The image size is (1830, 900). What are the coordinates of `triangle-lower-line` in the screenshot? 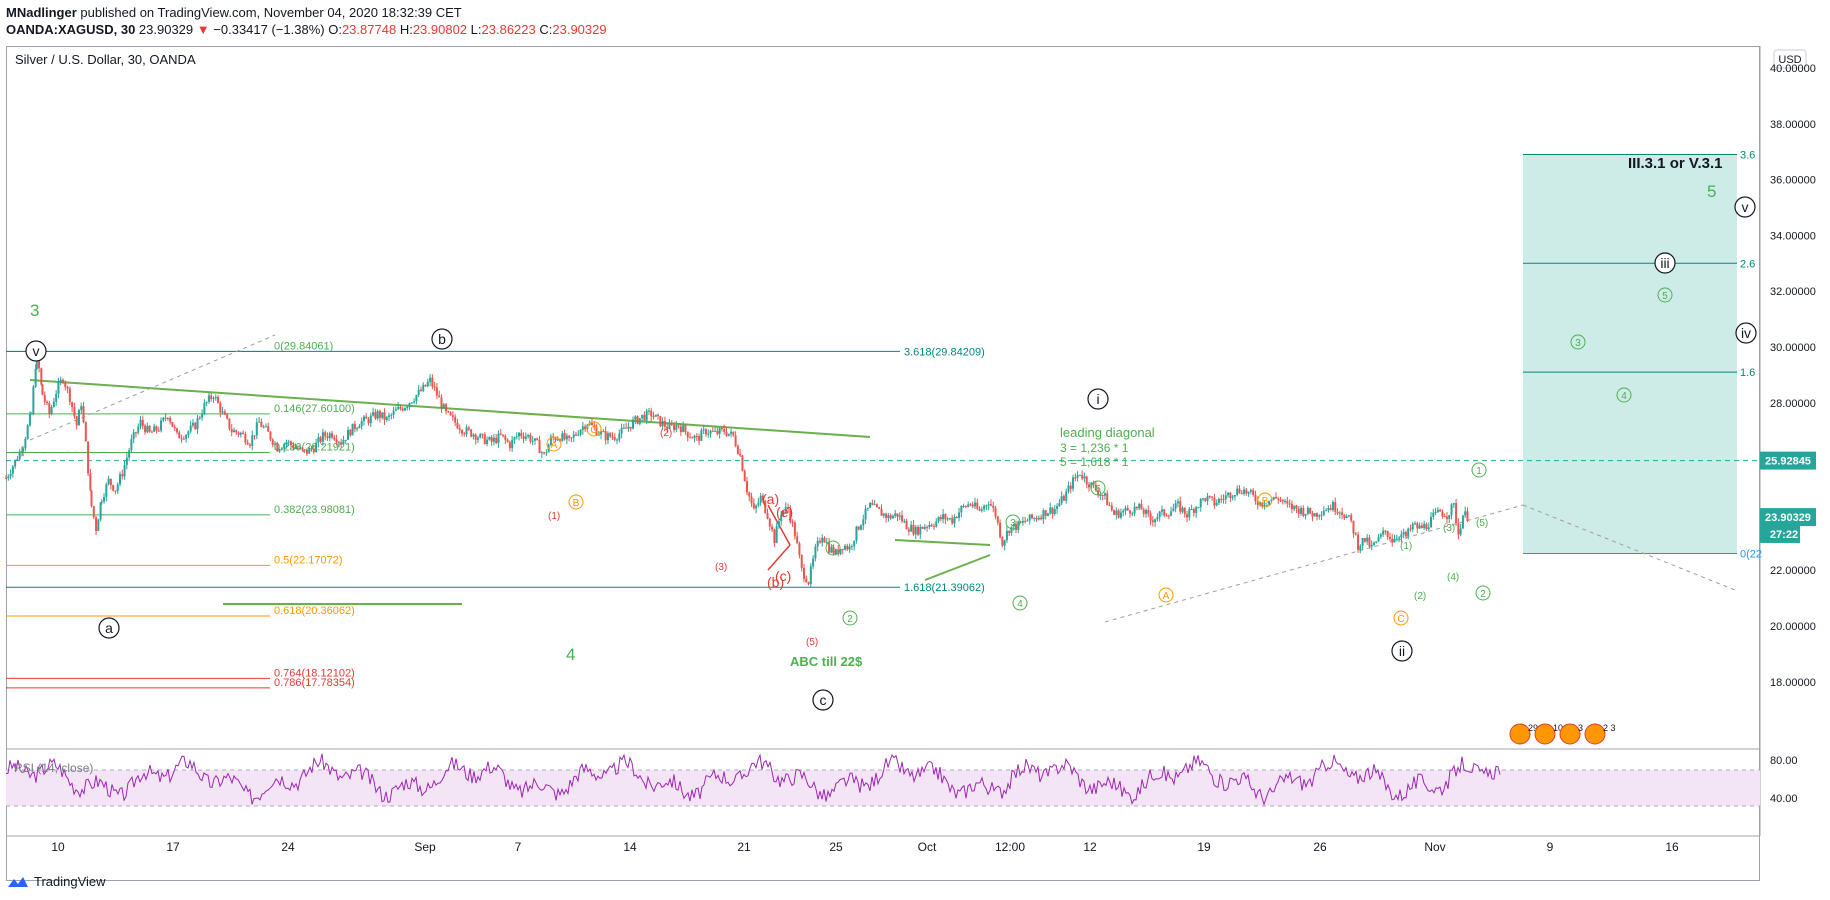 It's located at (957, 567).